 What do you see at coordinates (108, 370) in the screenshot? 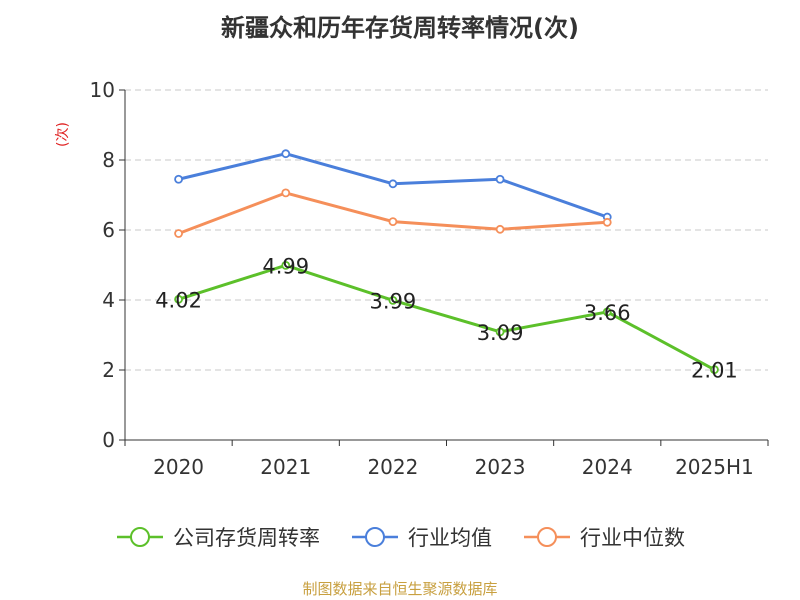
I see `y-tick-label: 2` at bounding box center [108, 370].